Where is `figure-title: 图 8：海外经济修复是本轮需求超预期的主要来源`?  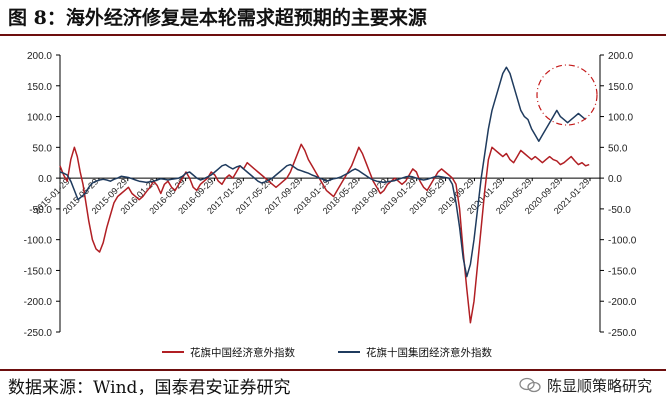
figure-title: 图 8：海外经济修复是本轮需求超预期的主要来源 is located at coordinates (217, 18).